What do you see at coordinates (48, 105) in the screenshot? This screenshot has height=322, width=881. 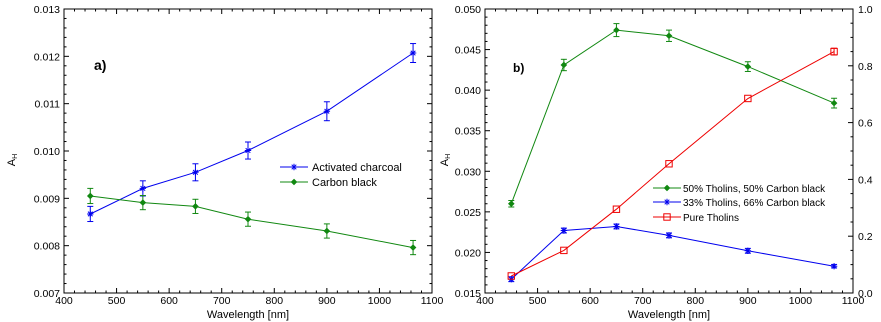 I see `y-tick-label-a-4: 0.011` at bounding box center [48, 105].